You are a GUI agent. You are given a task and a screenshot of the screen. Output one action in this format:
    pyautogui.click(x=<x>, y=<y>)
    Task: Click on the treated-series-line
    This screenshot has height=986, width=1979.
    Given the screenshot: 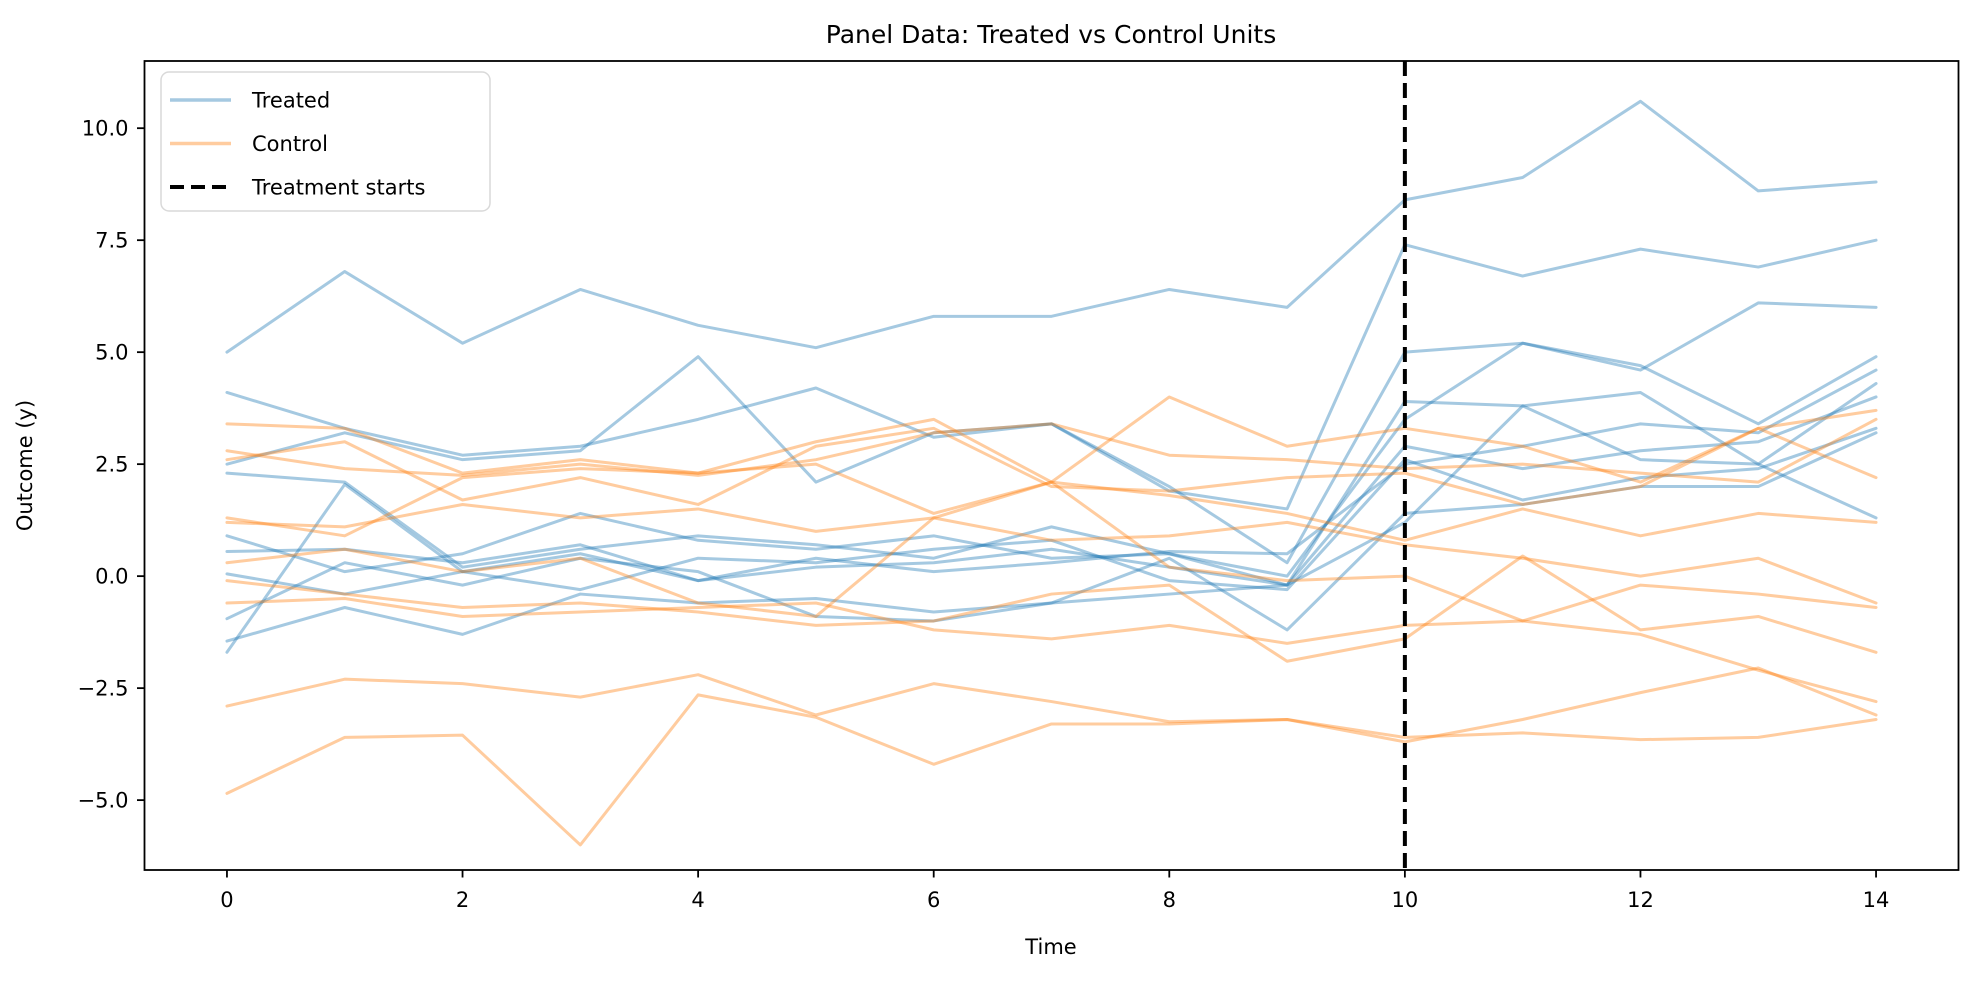 What is the action you would take?
    pyautogui.click(x=1051, y=511)
    